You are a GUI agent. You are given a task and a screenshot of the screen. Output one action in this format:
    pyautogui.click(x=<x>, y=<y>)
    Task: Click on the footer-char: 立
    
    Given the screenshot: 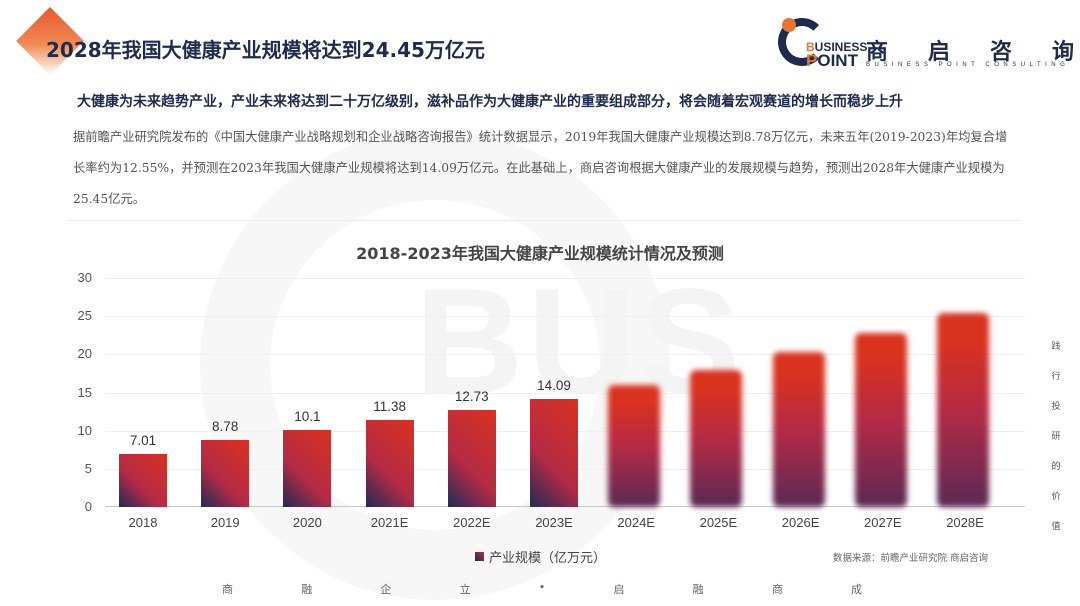 What is the action you would take?
    pyautogui.click(x=465, y=589)
    